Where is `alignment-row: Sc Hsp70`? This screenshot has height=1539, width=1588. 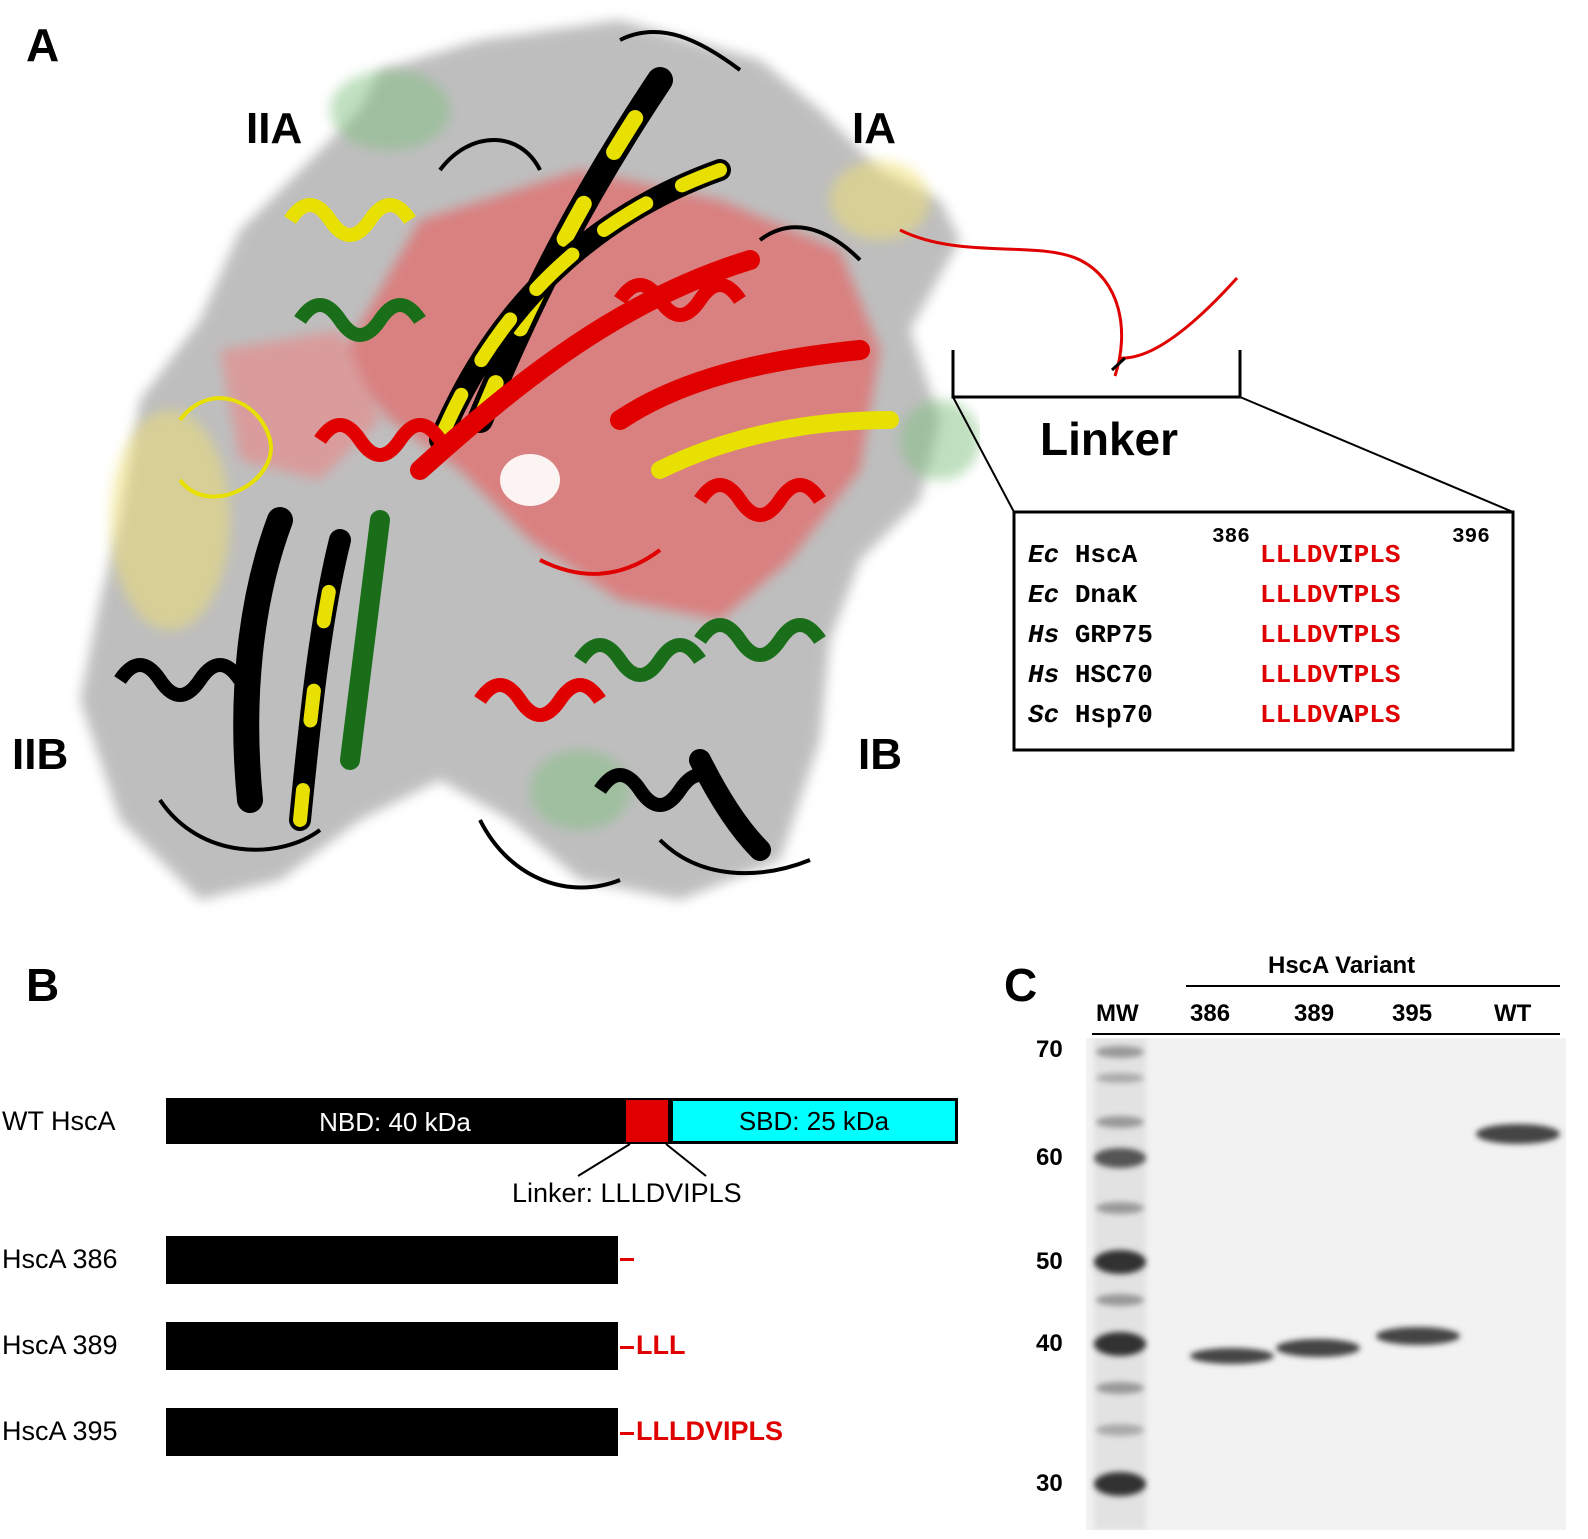 alignment-row: Sc Hsp70 is located at coordinates (1090, 715).